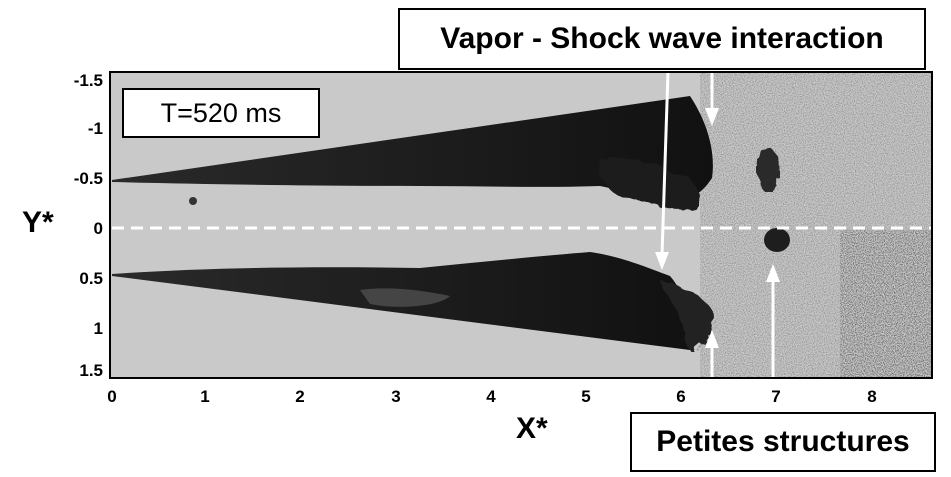  I want to click on petites-structures-label-box: Petites structures, so click(783, 442).